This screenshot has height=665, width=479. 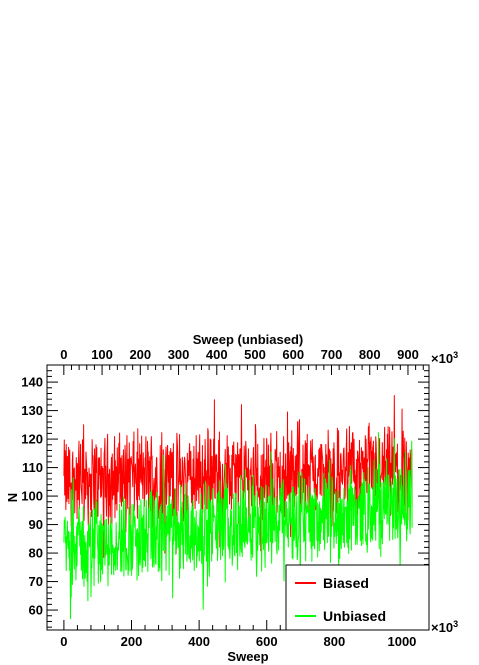 What do you see at coordinates (63, 354) in the screenshot?
I see `x2-tick-label: 0` at bounding box center [63, 354].